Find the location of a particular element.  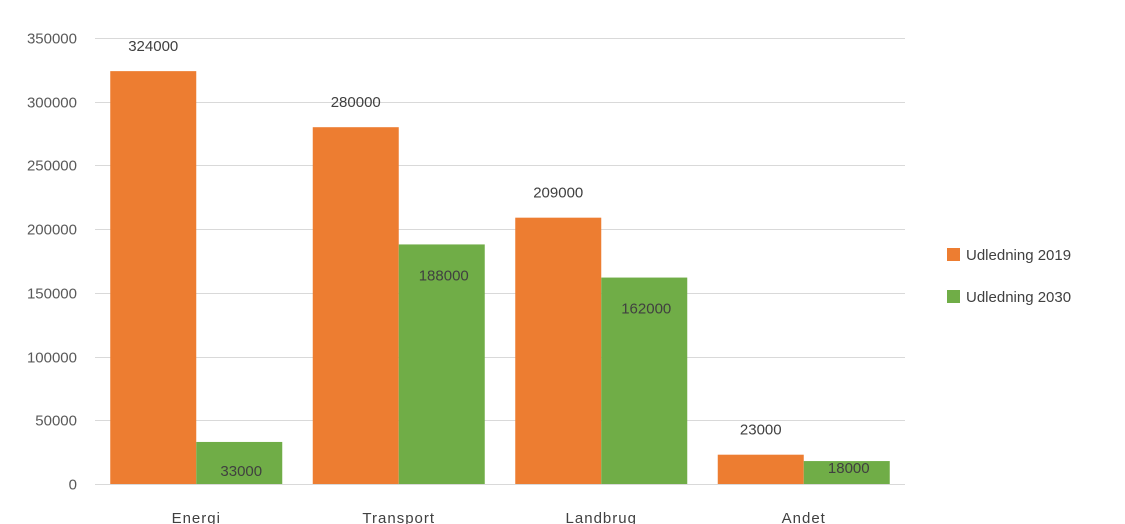

legend-label: Udledning 2030 is located at coordinates (1018, 297).